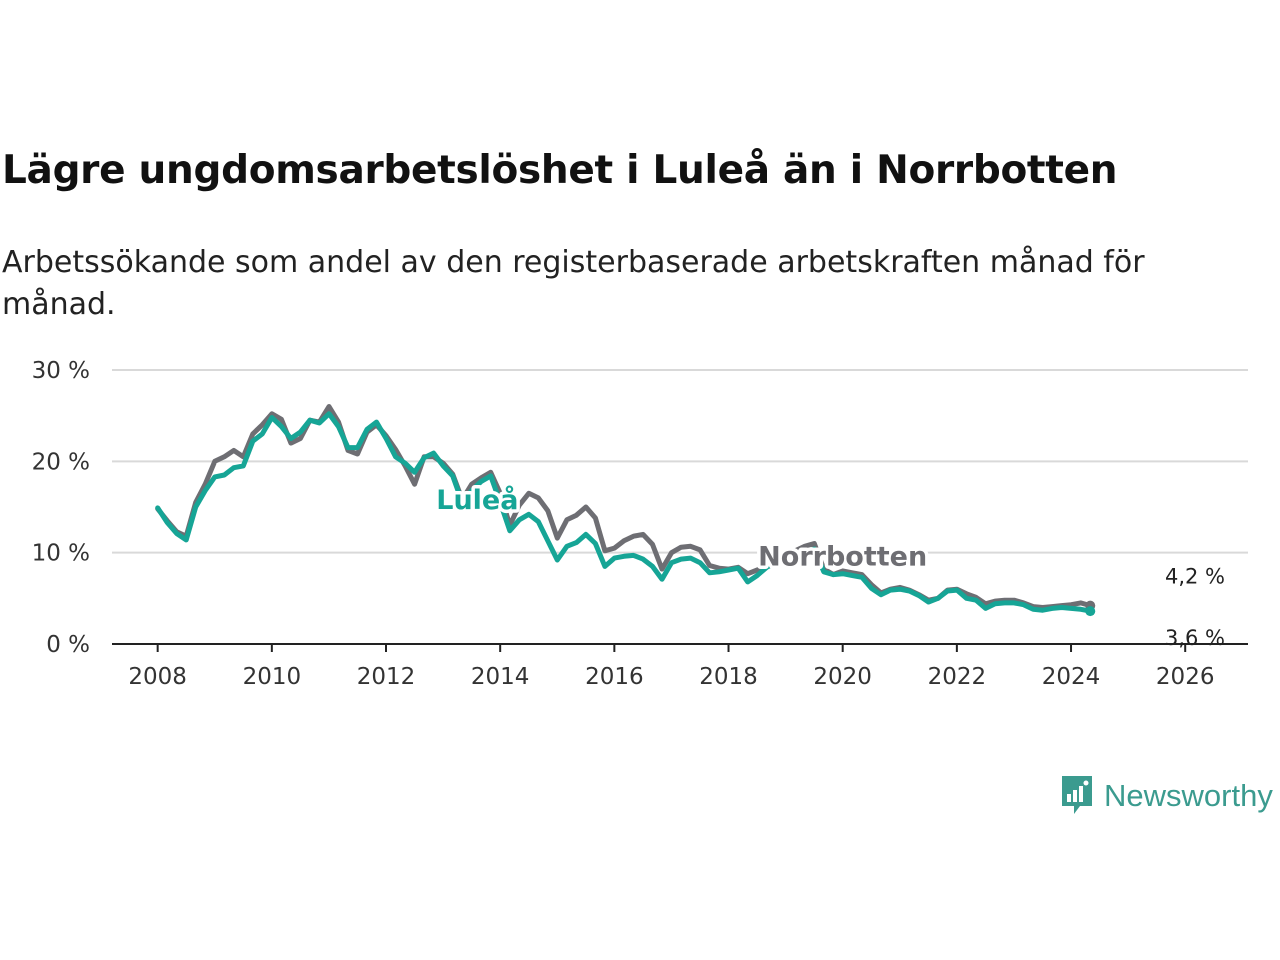  Describe the element at coordinates (1188, 795) in the screenshot. I see `brand-name: Newsworthy` at that location.